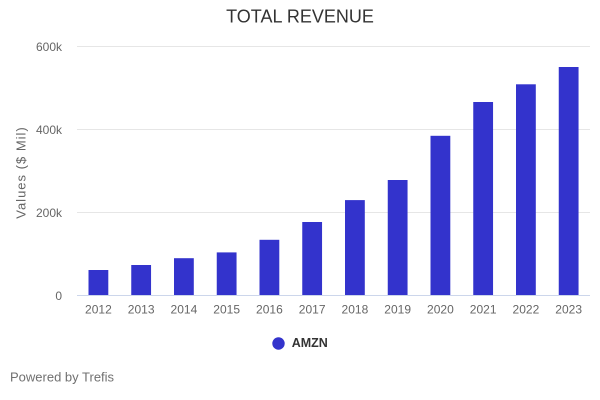 The height and width of the screenshot is (400, 600). Describe the element at coordinates (58, 296) in the screenshot. I see `svg-text: 0` at that location.